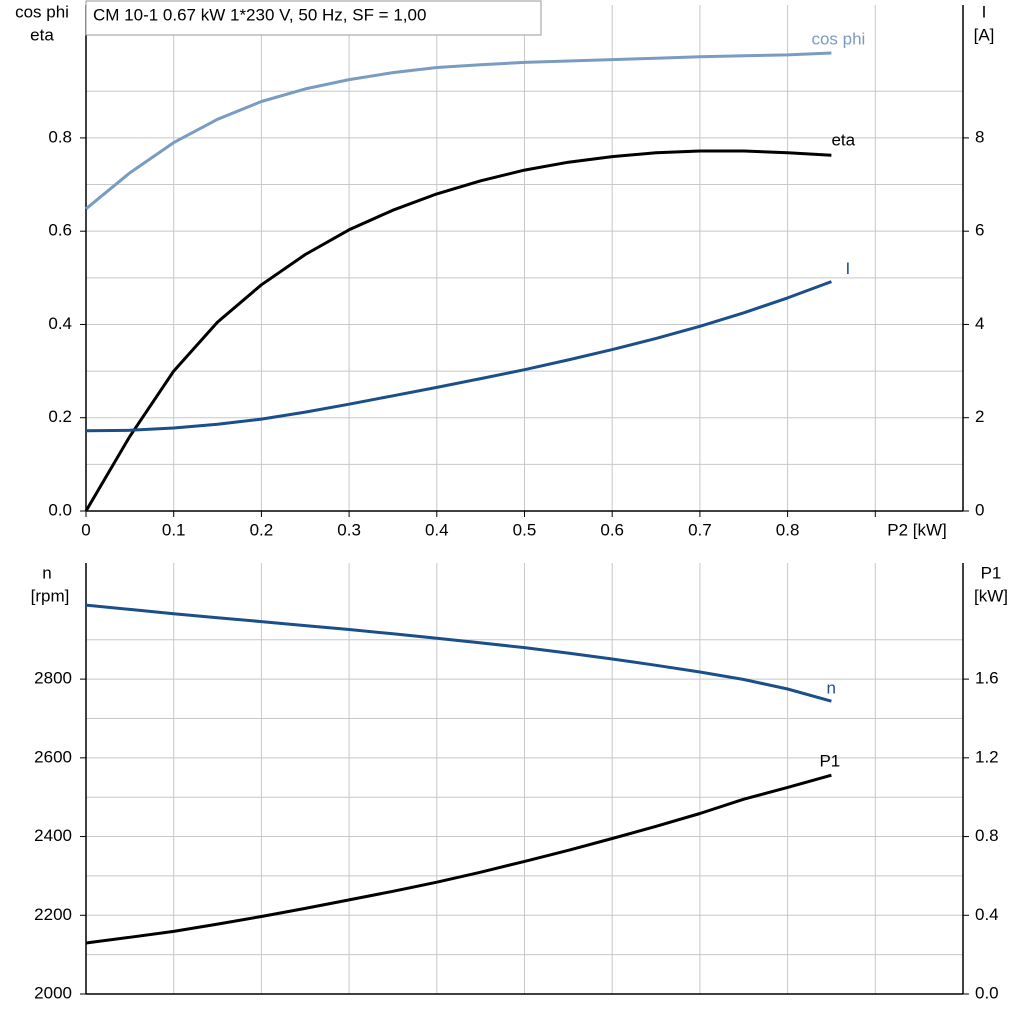  What do you see at coordinates (829, 761) in the screenshot?
I see `series-label: P1` at bounding box center [829, 761].